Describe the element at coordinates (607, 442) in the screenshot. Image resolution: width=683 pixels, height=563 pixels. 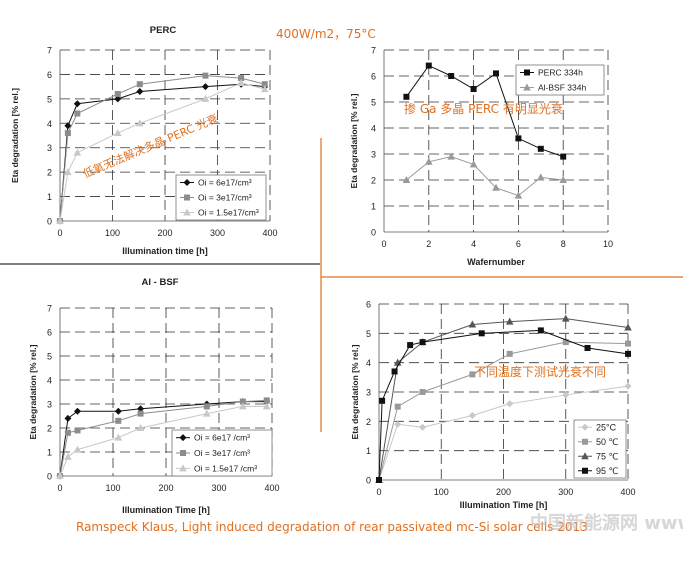
I see `legend-label: 50 ℃` at that location.